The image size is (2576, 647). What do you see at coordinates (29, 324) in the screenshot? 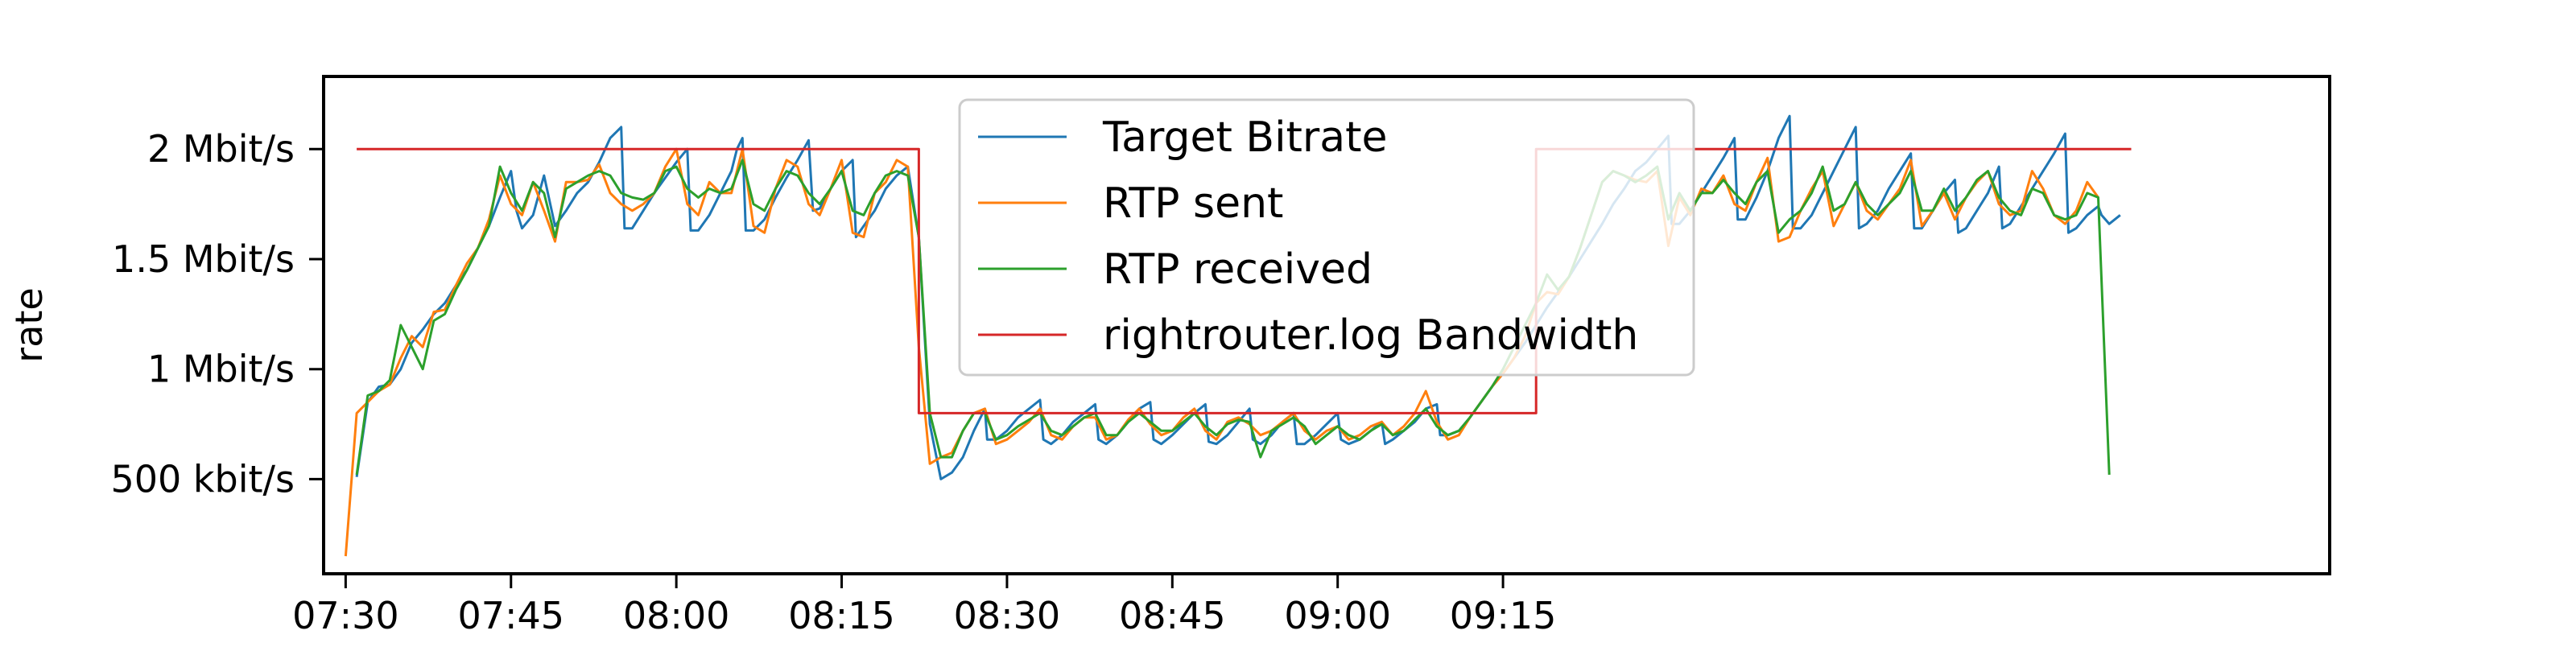
I see `y-axis-label: rate` at bounding box center [29, 324].